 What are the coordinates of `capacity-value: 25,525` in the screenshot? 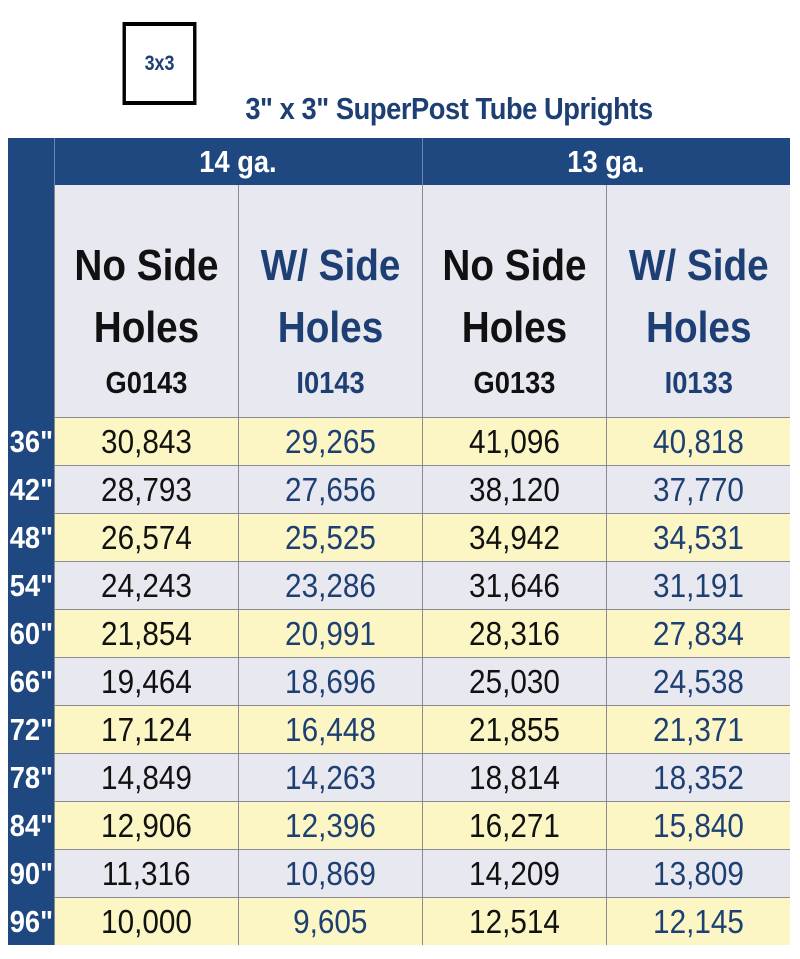 It's located at (330, 537).